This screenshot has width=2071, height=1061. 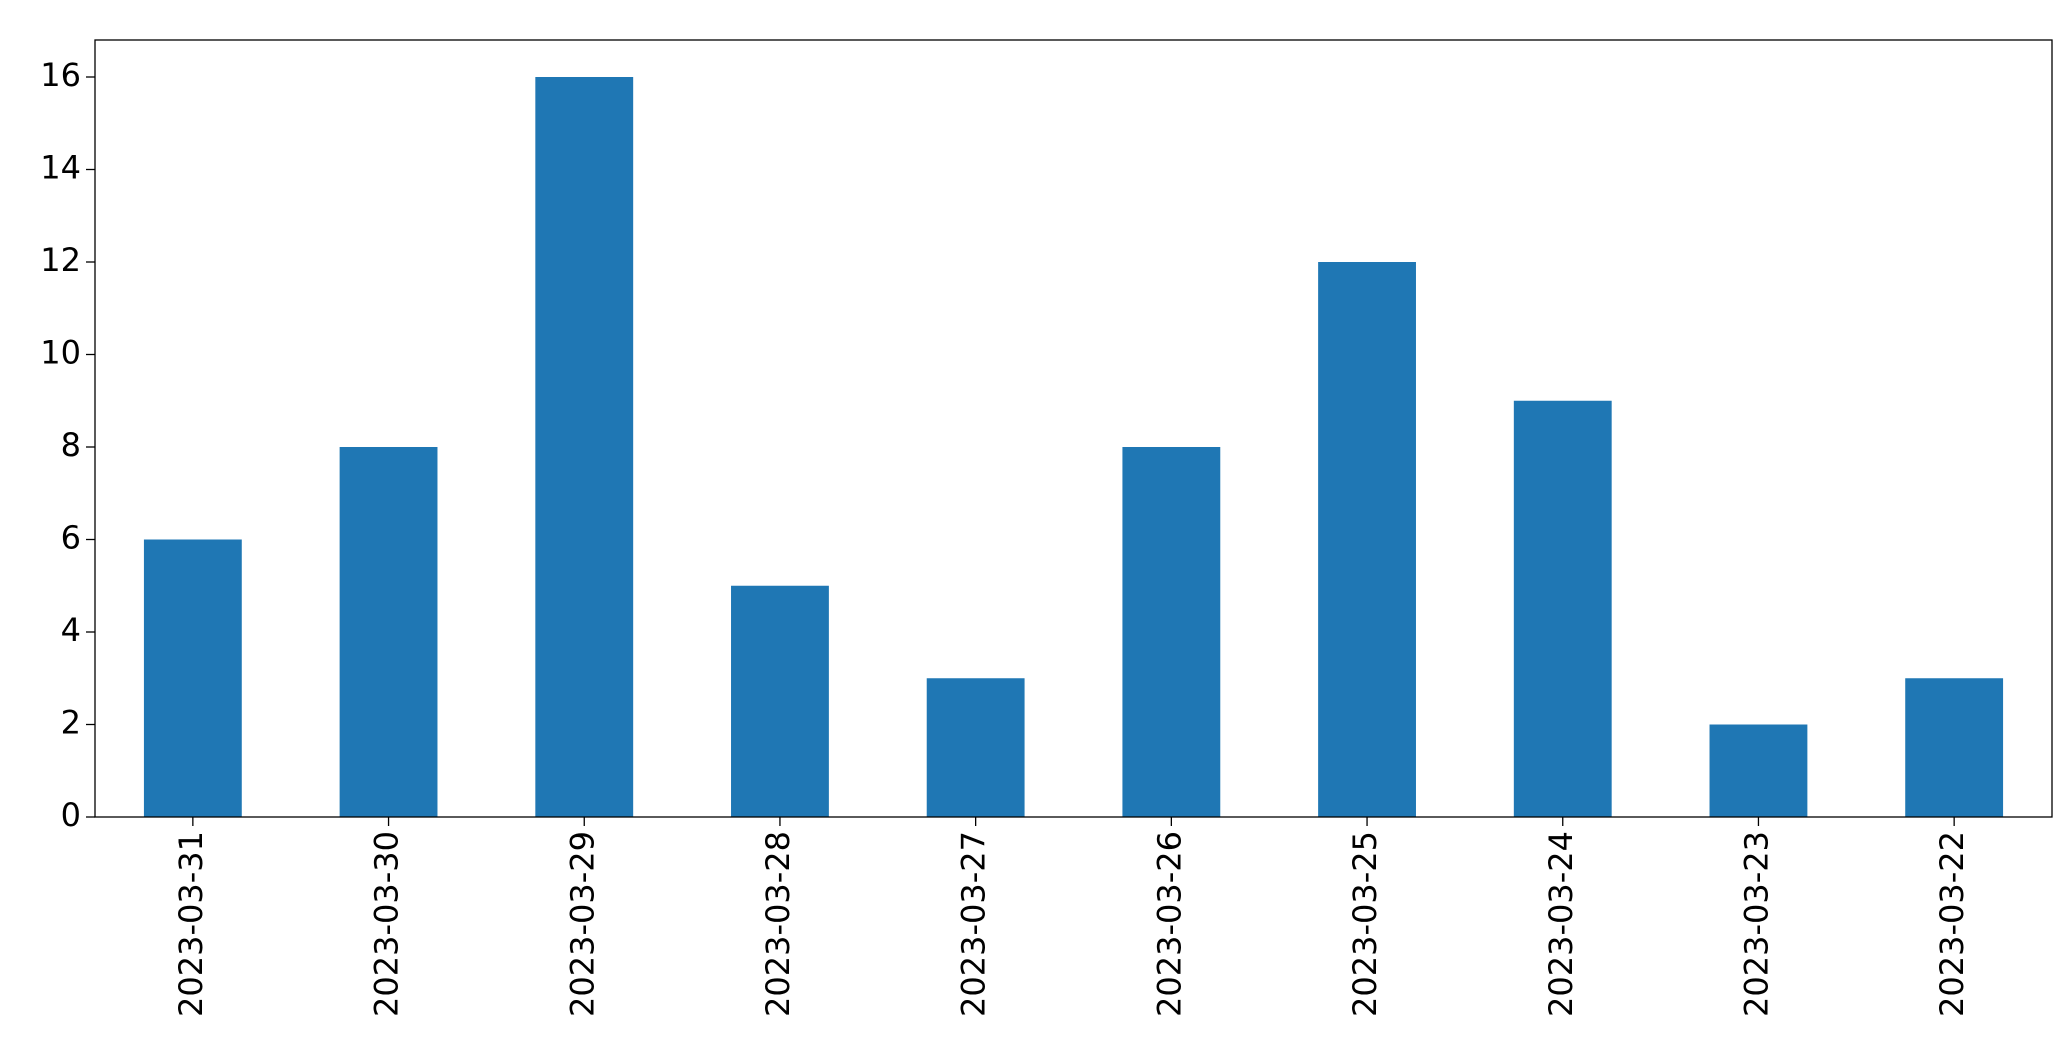 I want to click on y-tick-label: 4, so click(x=71, y=630).